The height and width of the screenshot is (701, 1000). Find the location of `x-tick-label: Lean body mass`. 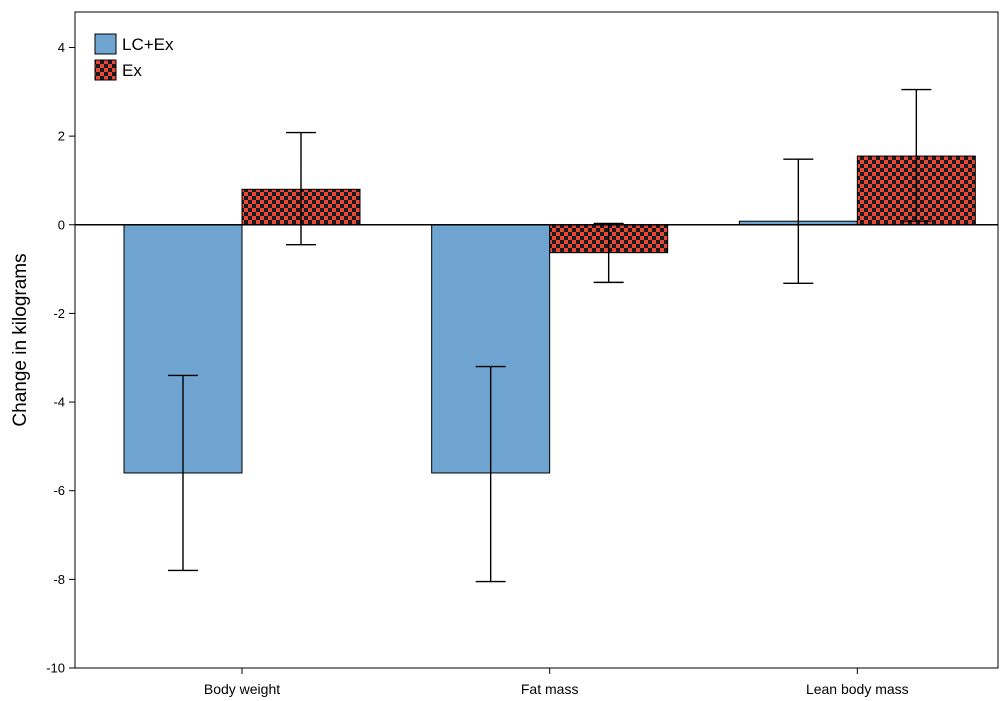

x-tick-label: Lean body mass is located at coordinates (857, 689).